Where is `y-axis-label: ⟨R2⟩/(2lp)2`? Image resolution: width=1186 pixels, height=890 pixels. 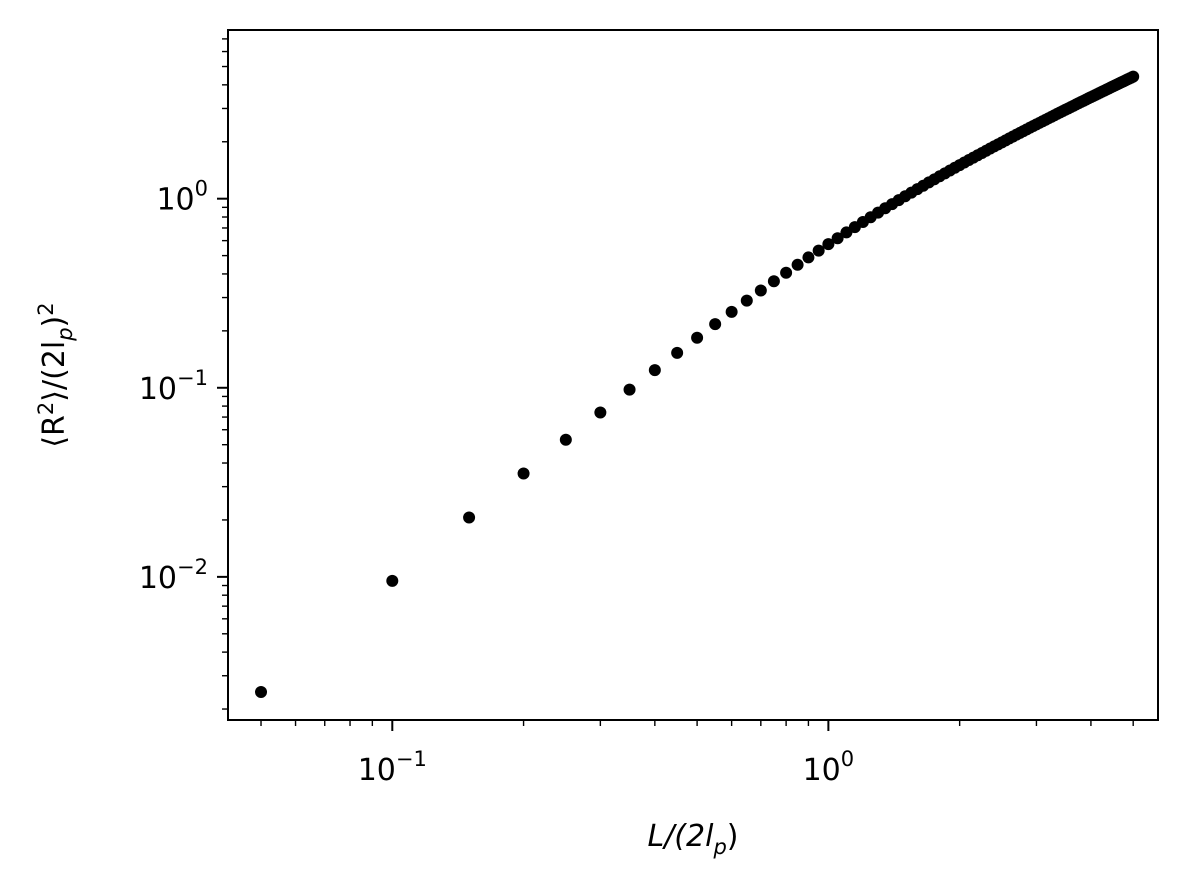
y-axis-label: ⟨R2⟩/(2lp)2 is located at coordinates (55, 374).